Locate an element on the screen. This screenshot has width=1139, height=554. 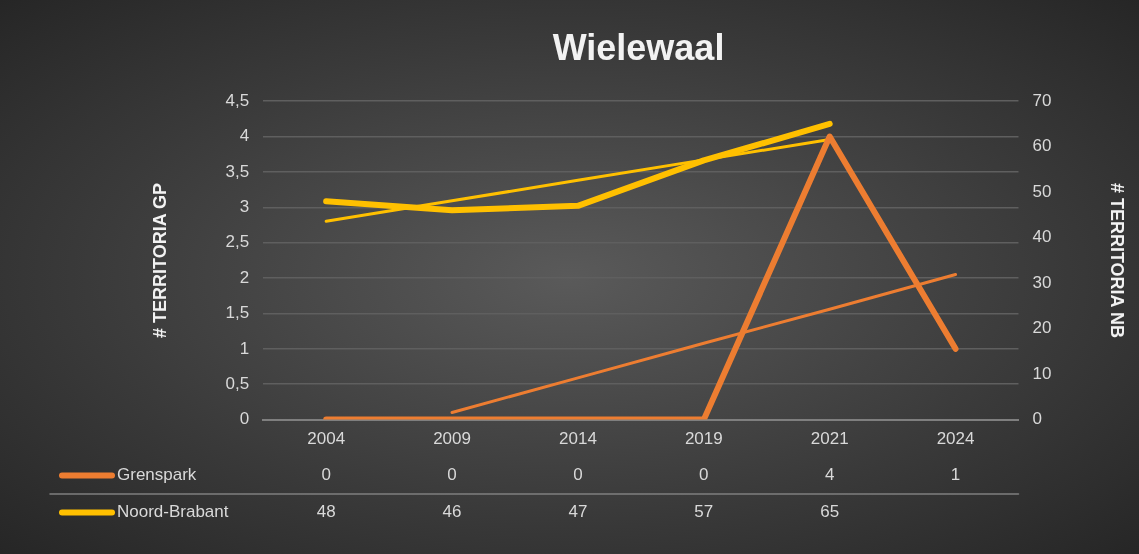
data-label: 47 is located at coordinates (578, 512).